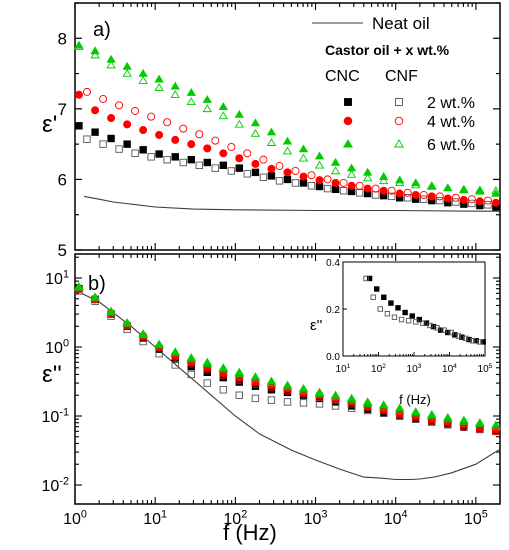 This screenshot has width=509, height=550. I want to click on i-ytick-label: 0.0, so click(333, 357).